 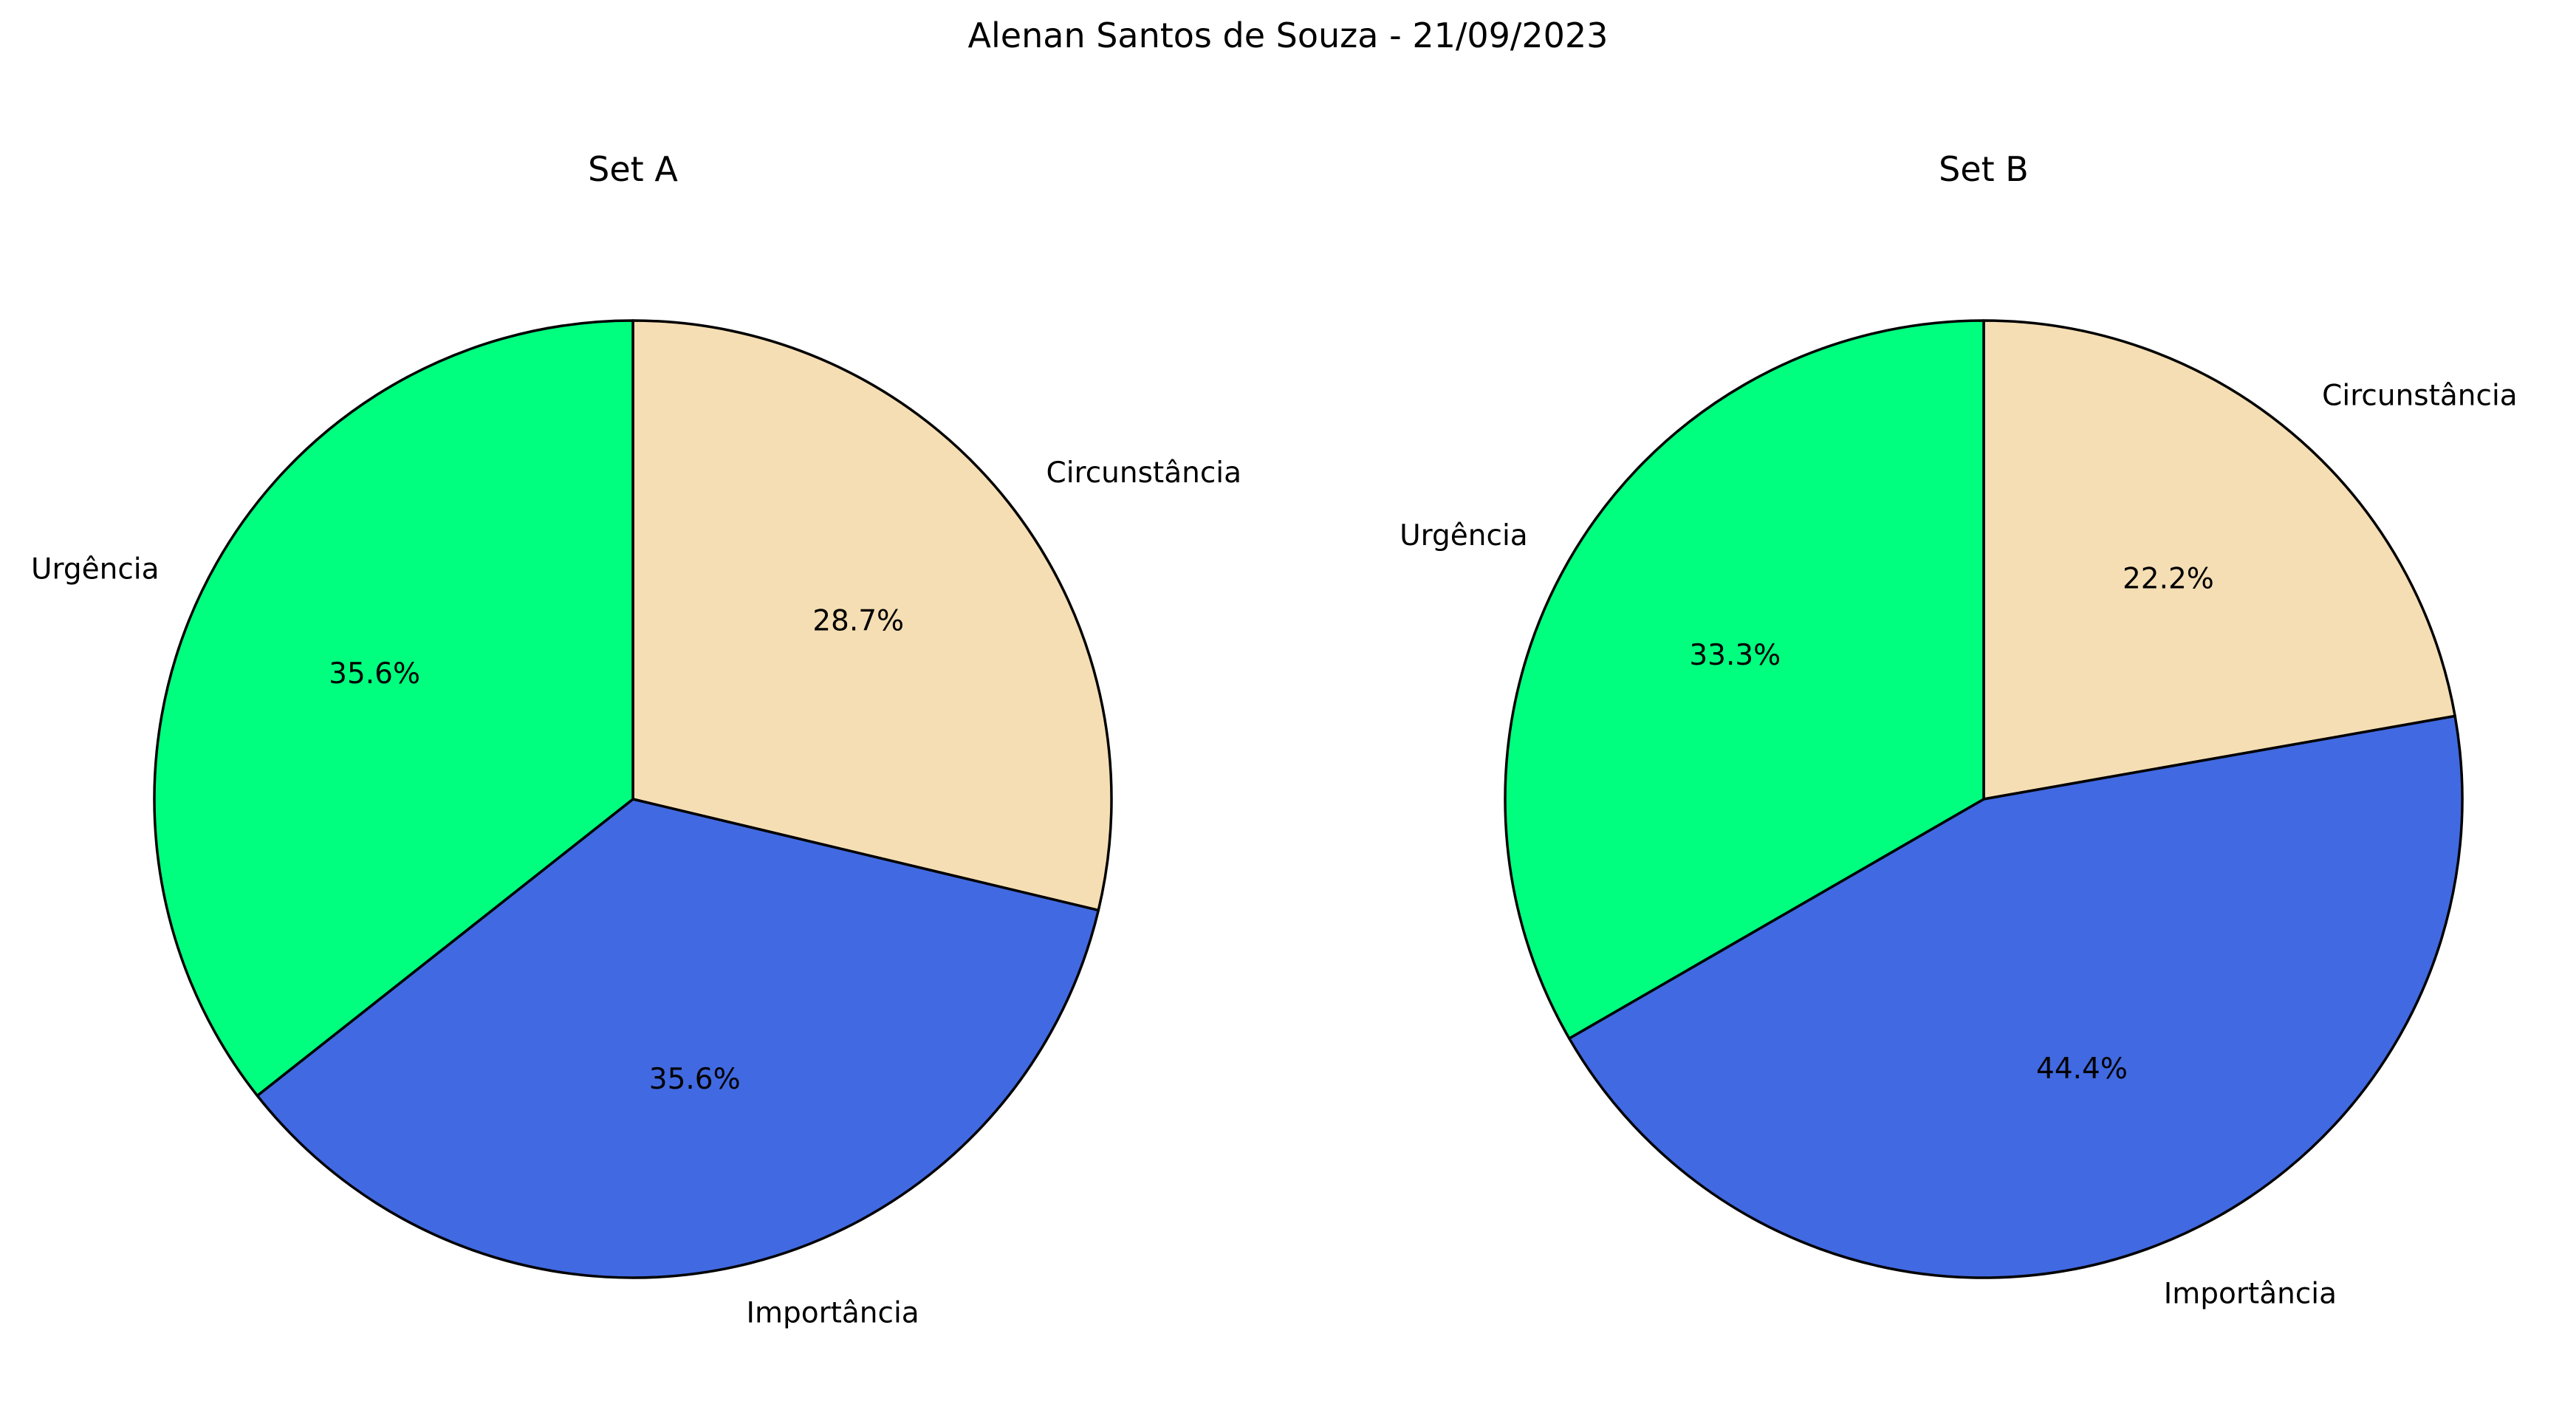 What do you see at coordinates (2082, 1069) in the screenshot?
I see `pie-percent-label-importancia: 44.4%` at bounding box center [2082, 1069].